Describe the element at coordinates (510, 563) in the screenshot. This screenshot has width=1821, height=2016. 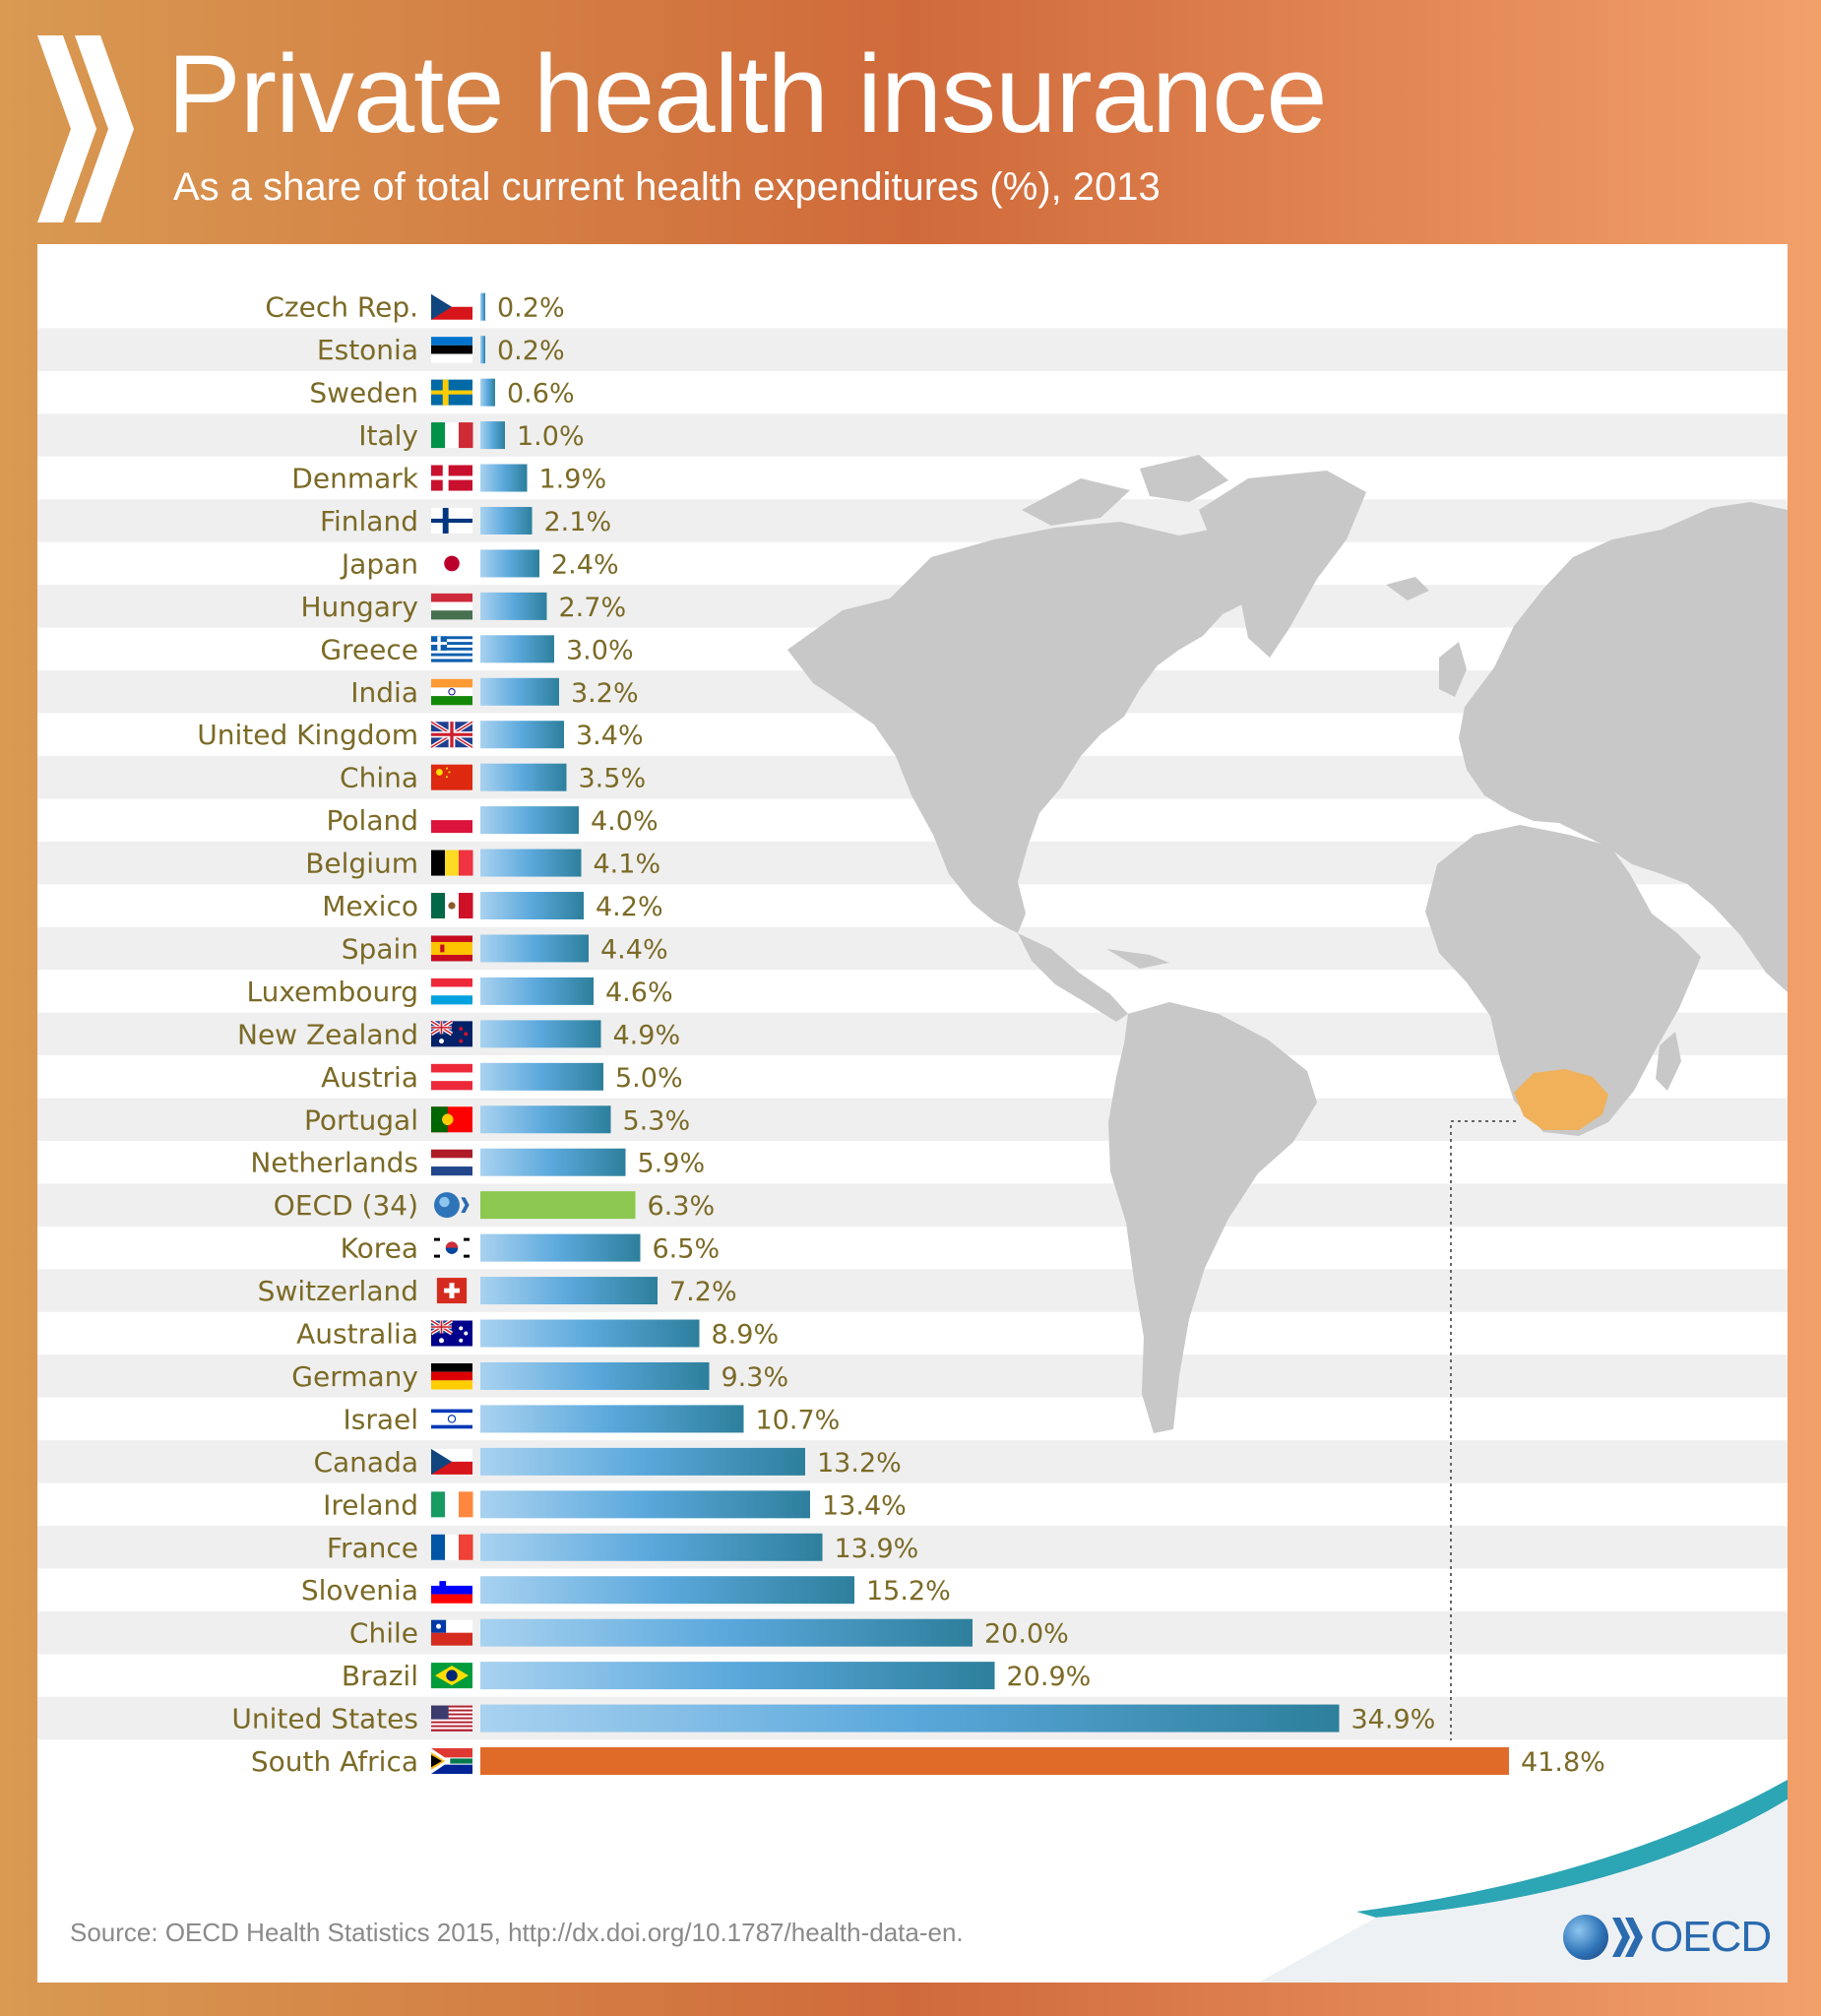
I see `bar-japan` at that location.